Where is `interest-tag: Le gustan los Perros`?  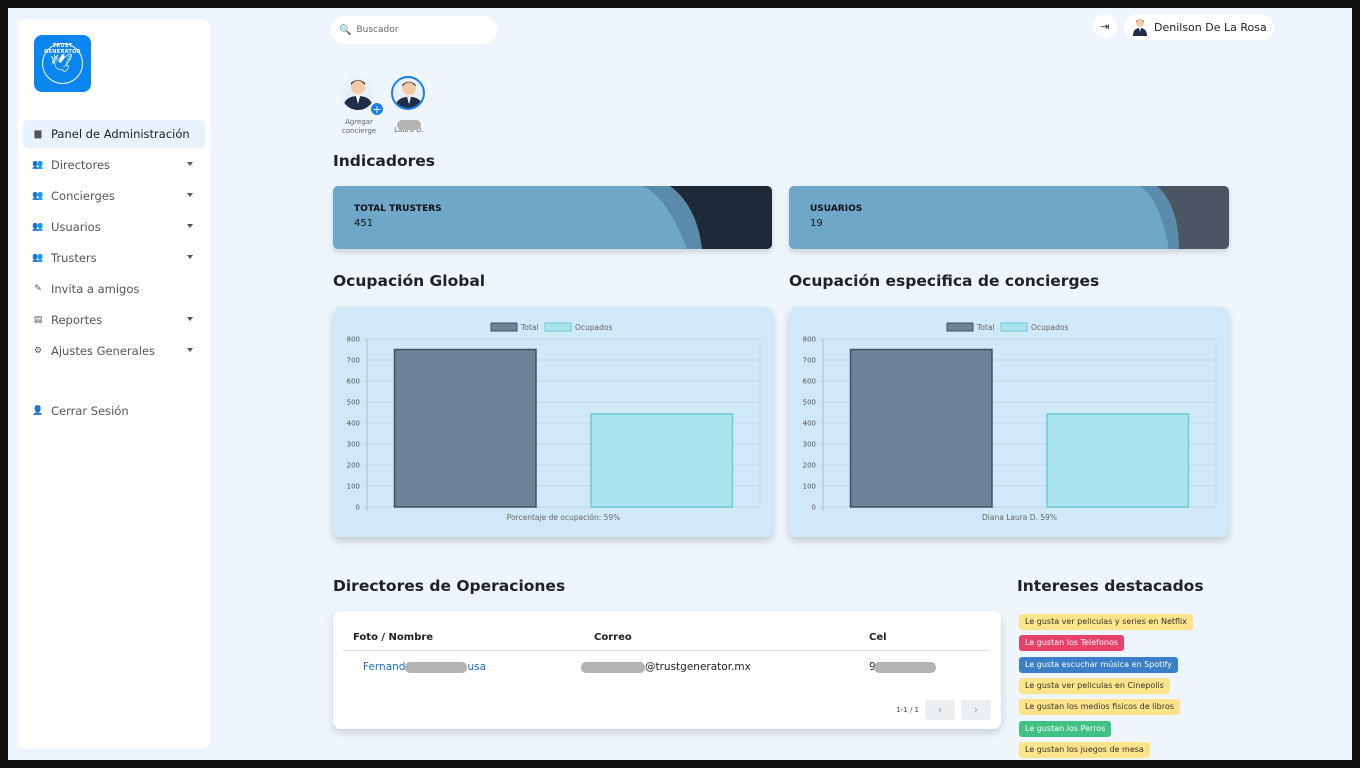 interest-tag: Le gustan los Perros is located at coordinates (1065, 728).